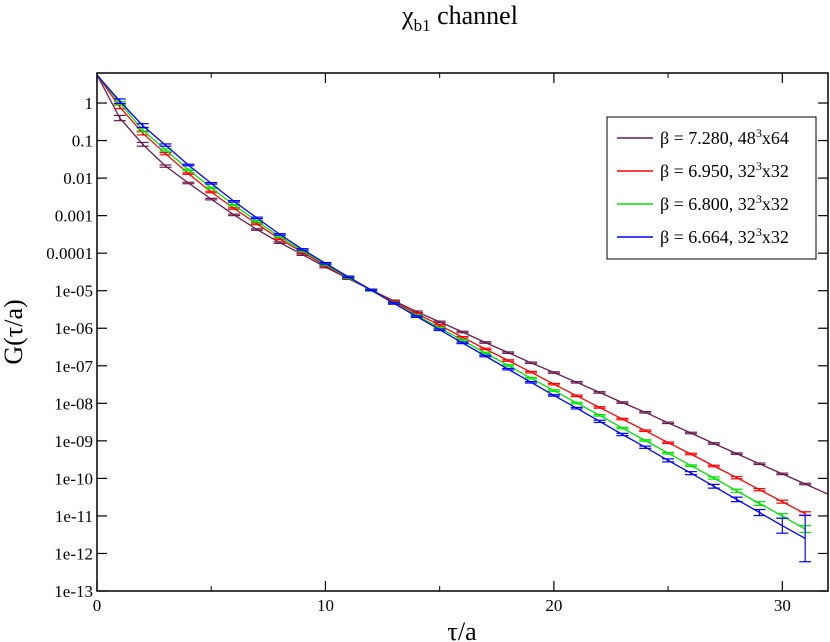  What do you see at coordinates (325, 605) in the screenshot?
I see `x-tick-label: 10` at bounding box center [325, 605].